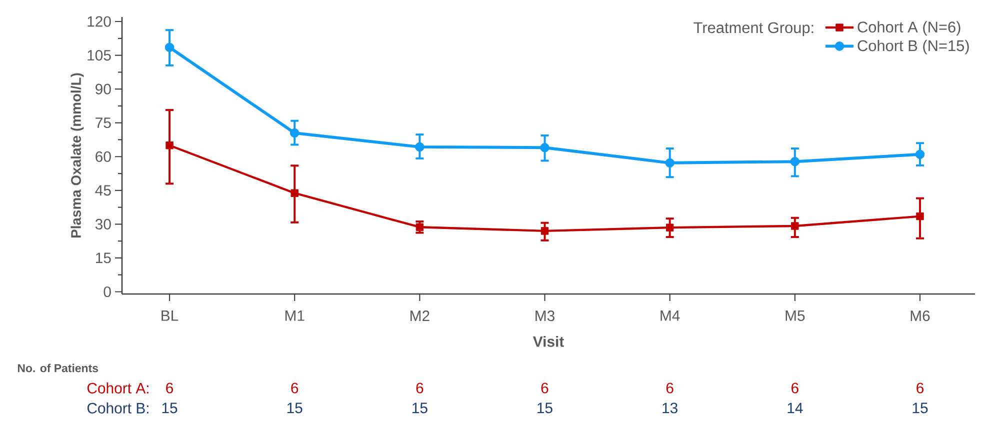 The height and width of the screenshot is (429, 990). Describe the element at coordinates (754, 29) in the screenshot. I see `legend-title: Treatment Group:` at that location.